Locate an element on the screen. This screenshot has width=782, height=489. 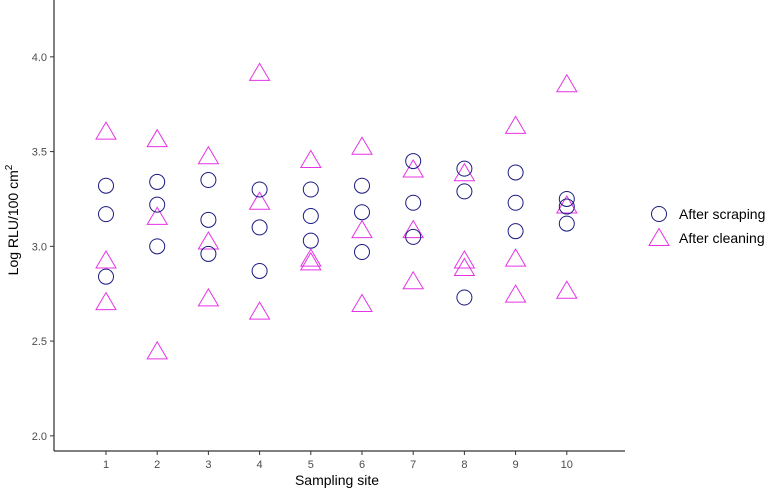
legend-label: After scraping is located at coordinates (722, 214).